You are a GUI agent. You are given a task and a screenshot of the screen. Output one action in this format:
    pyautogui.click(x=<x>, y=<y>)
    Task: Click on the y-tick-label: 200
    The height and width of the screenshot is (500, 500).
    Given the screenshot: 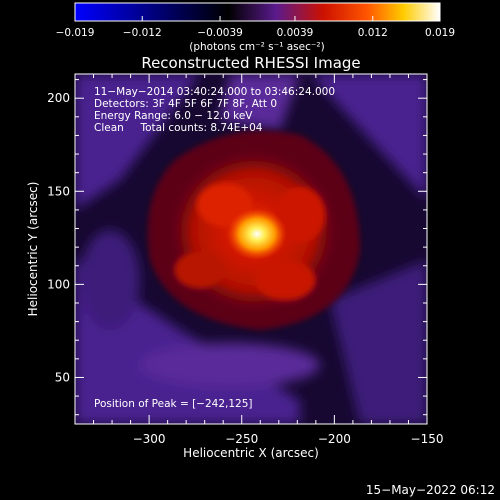 What is the action you would take?
    pyautogui.click(x=58, y=98)
    